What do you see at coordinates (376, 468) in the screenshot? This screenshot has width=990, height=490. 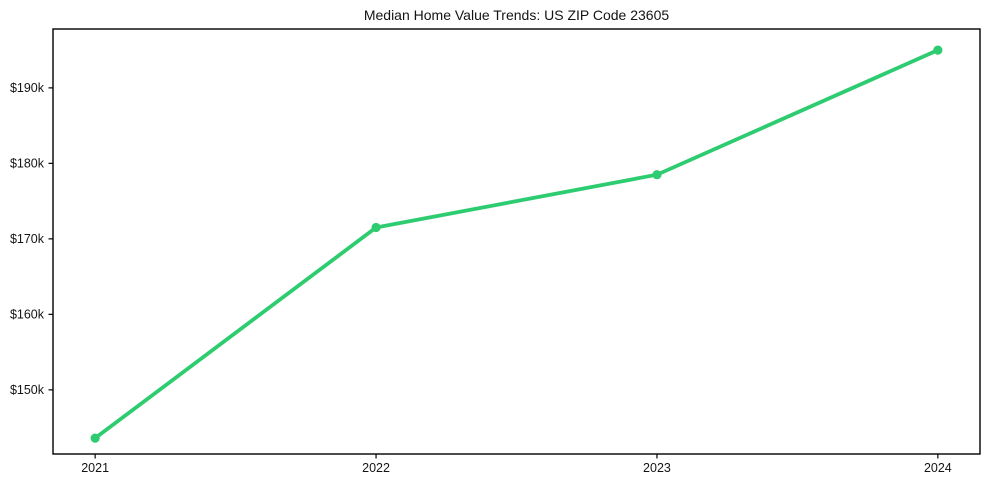 I see `x-tick-label: 2022` at bounding box center [376, 468].